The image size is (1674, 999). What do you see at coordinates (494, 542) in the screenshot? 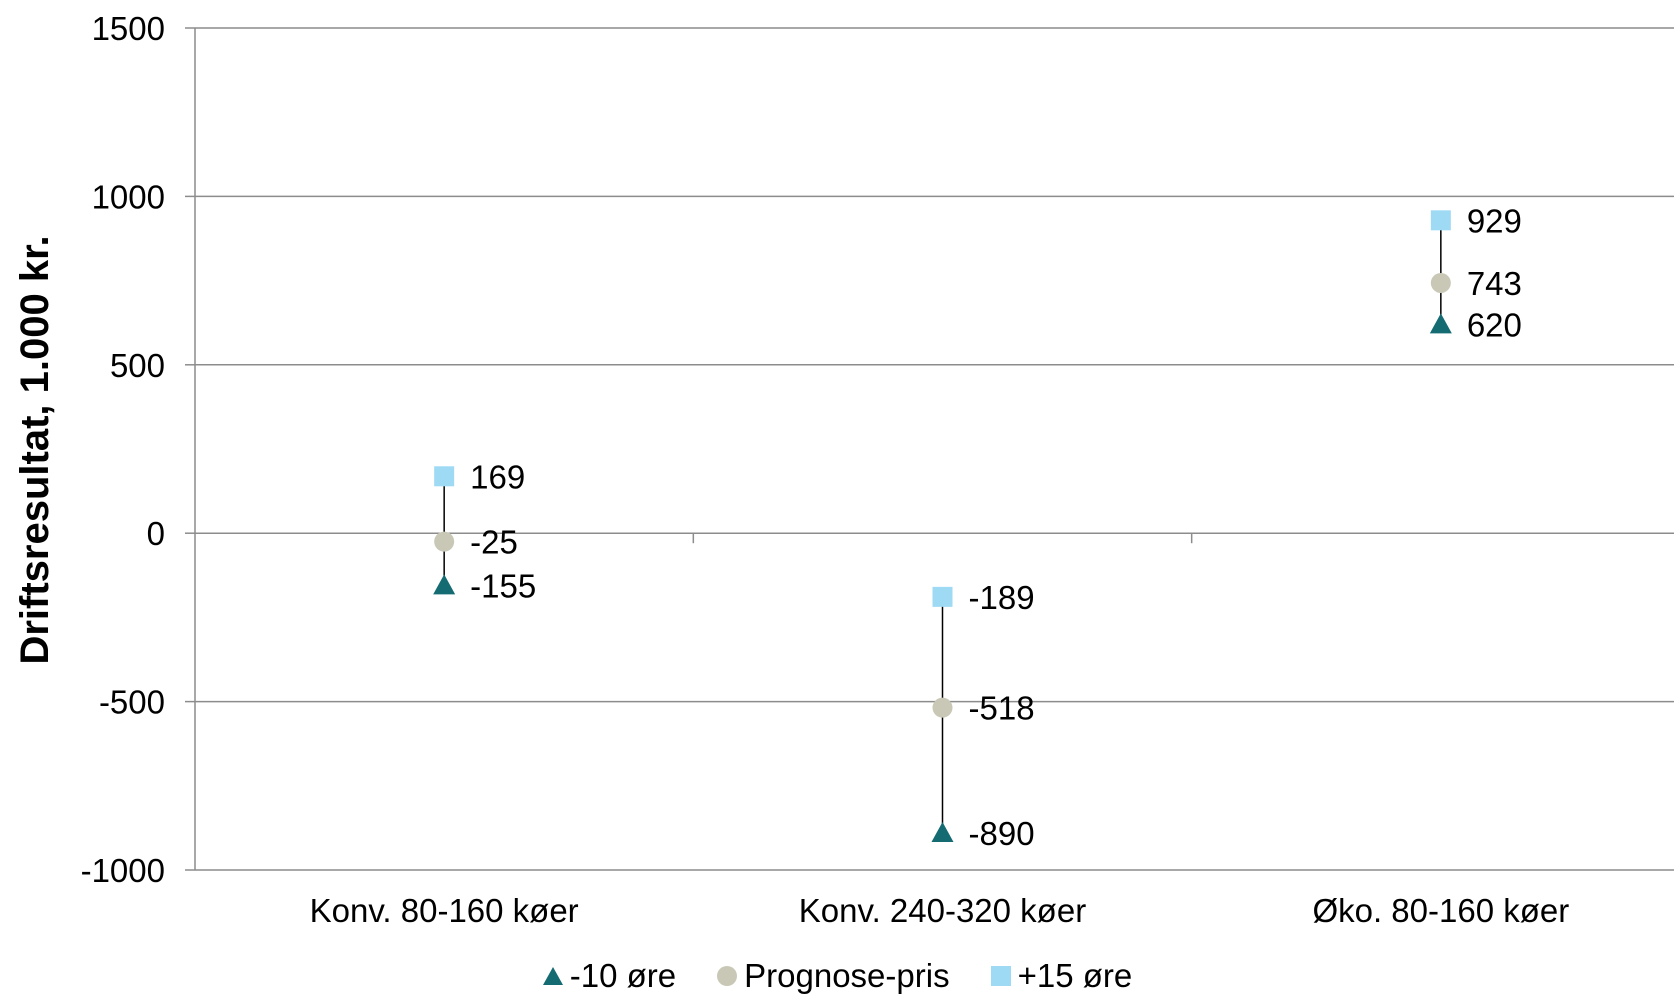
I see `data-label: -25` at bounding box center [494, 542].